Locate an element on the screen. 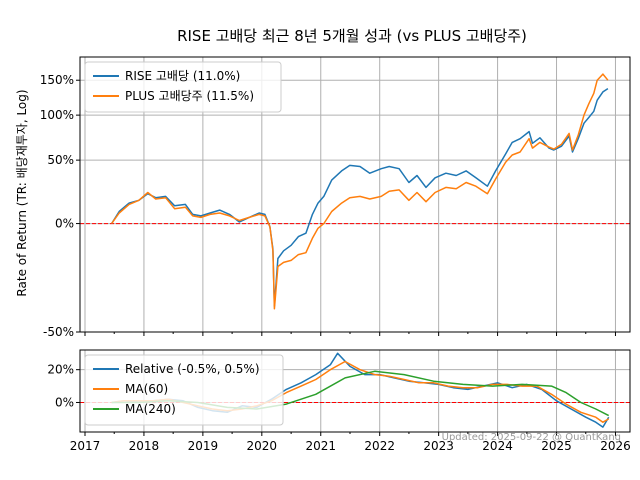 The height and width of the screenshot is (480, 640). legend: Relative (-0.5%, 0.5%) MA(60) MA(240) is located at coordinates (184, 390).